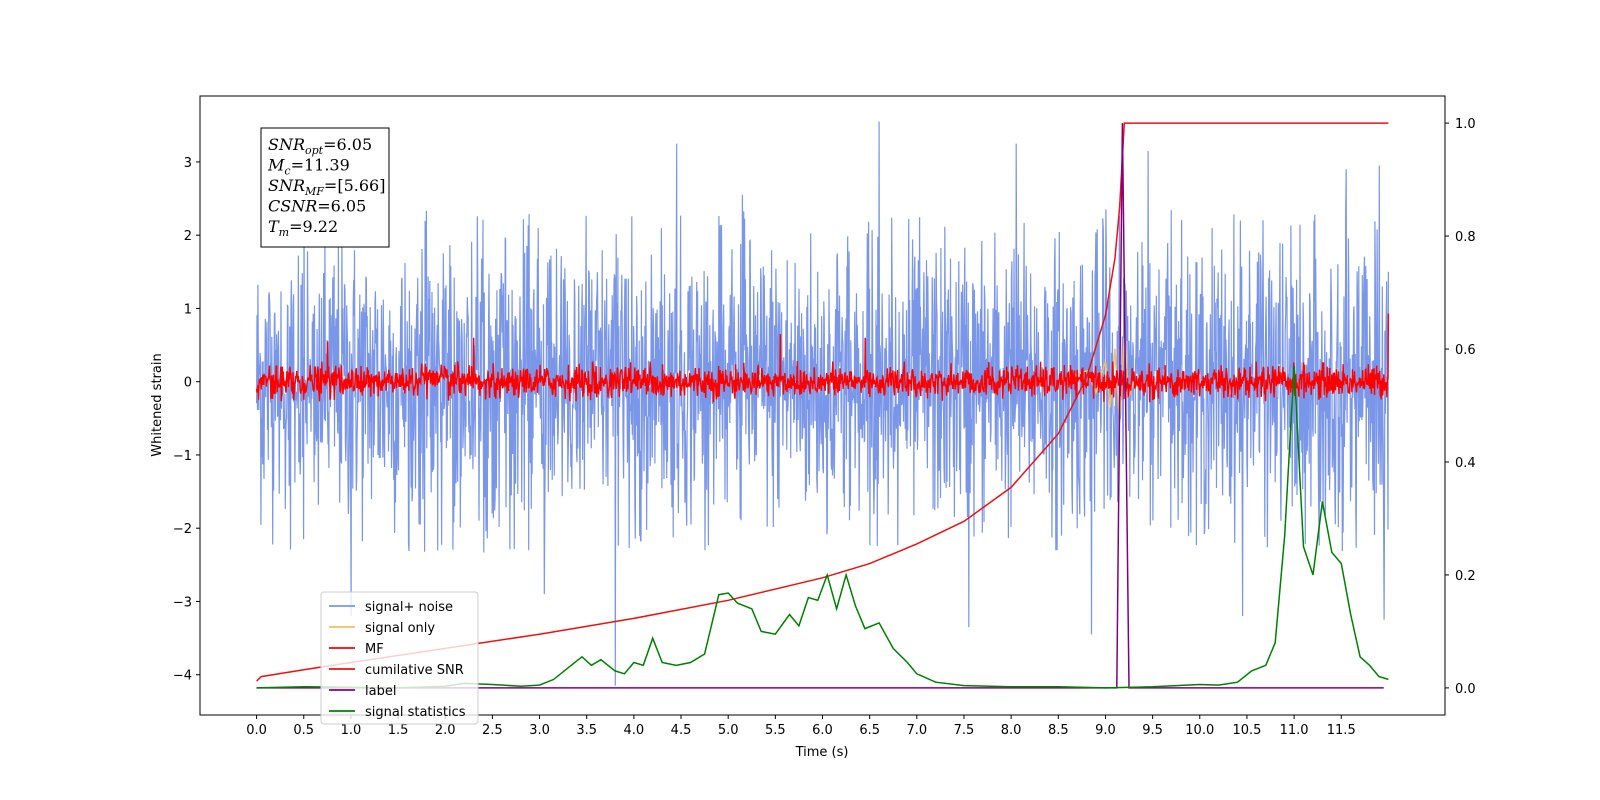 The width and height of the screenshot is (1600, 800). I want to click on annotation-frame, so click(325, 187).